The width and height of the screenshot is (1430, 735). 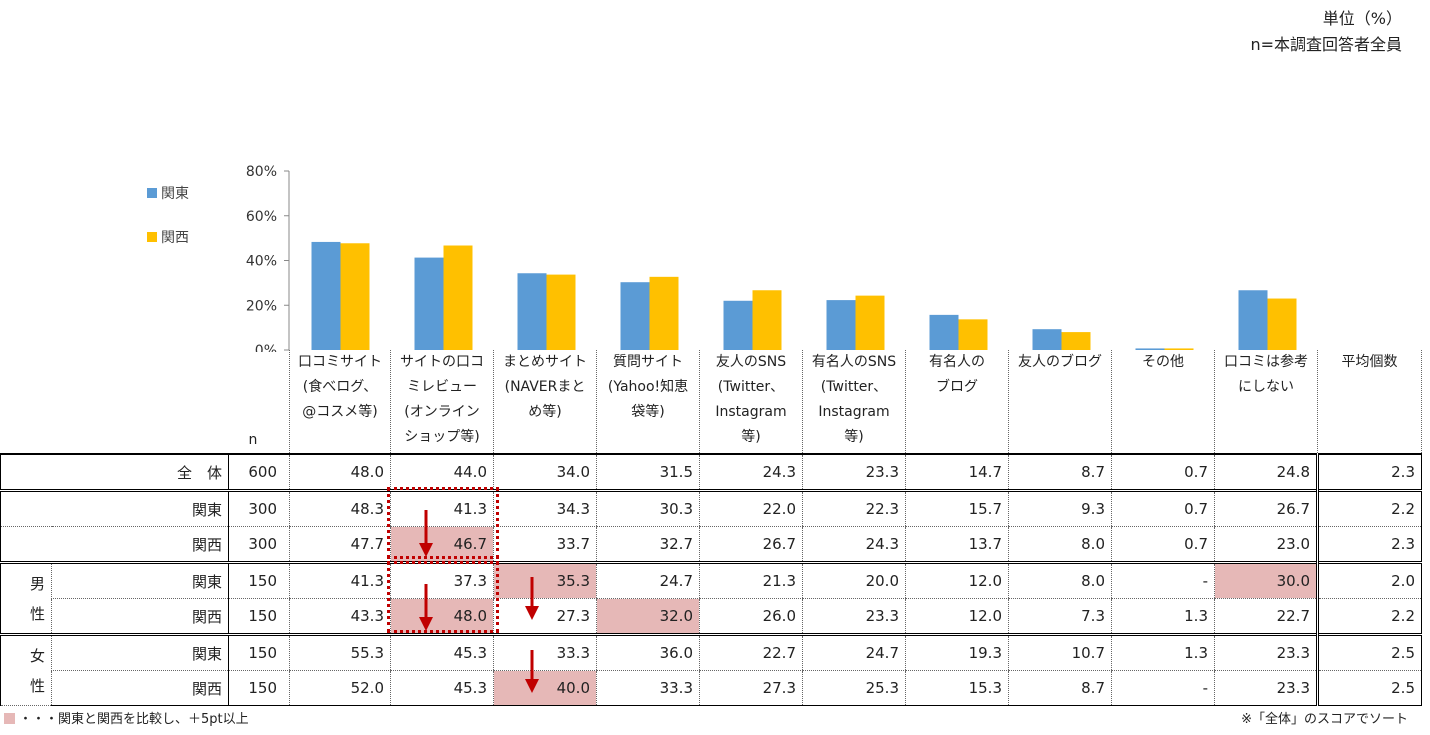 I want to click on value-cell: 25.3, so click(x=854, y=688).